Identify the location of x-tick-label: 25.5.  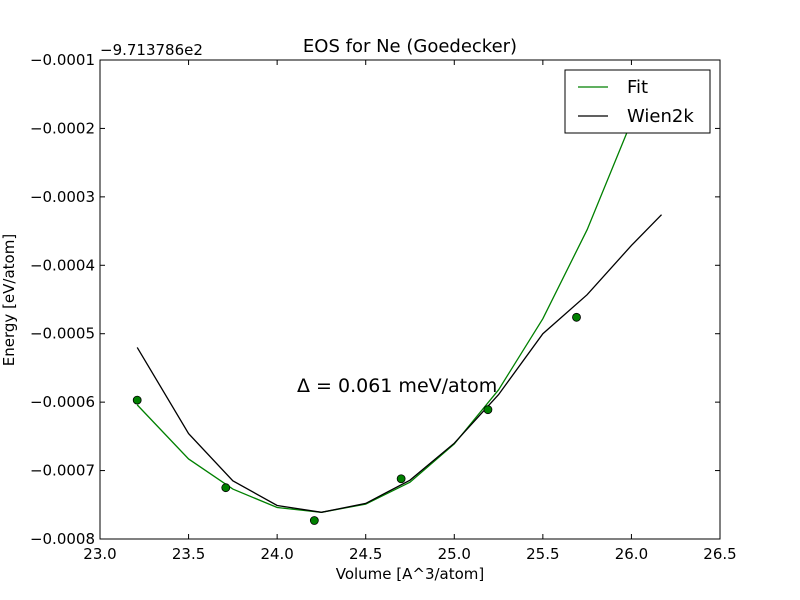
(542, 554).